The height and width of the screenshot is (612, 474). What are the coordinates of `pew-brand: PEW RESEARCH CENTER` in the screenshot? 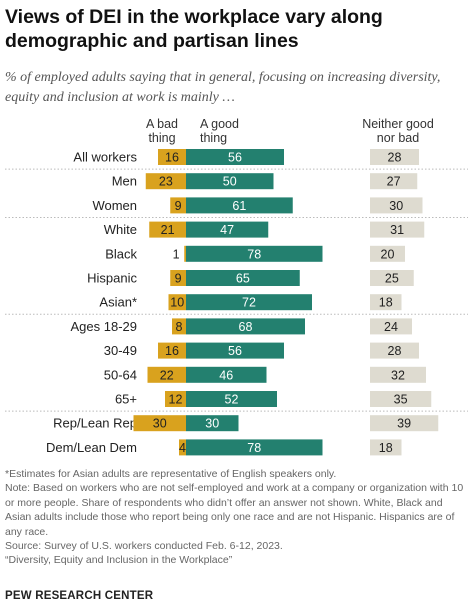 It's located at (79, 596).